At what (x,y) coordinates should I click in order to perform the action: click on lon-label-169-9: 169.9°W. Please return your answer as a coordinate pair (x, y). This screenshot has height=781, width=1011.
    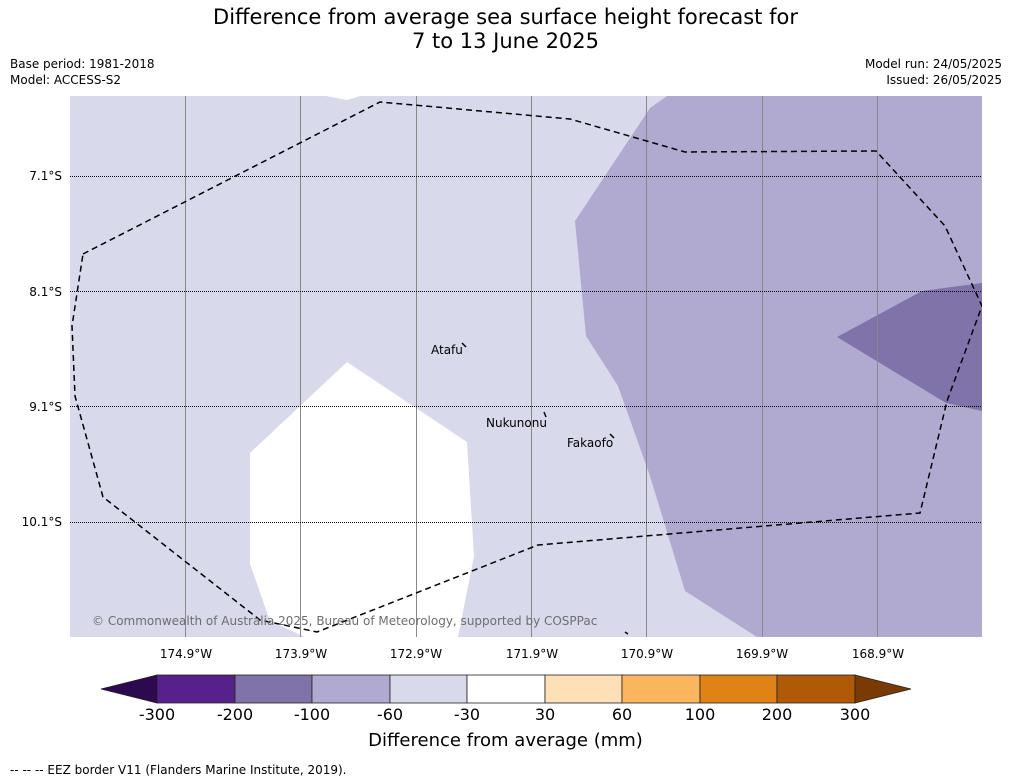
    Looking at the image, I should click on (762, 654).